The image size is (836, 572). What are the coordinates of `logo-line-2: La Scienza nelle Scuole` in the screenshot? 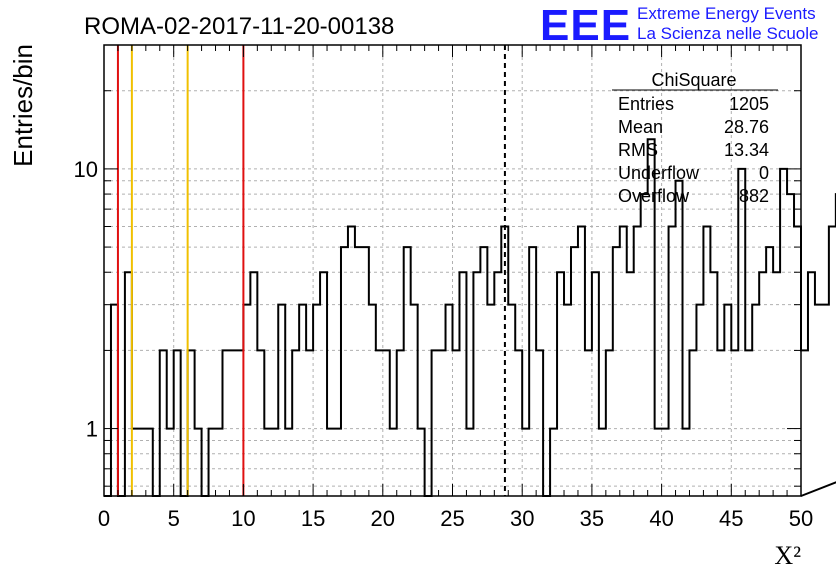 It's located at (727, 33).